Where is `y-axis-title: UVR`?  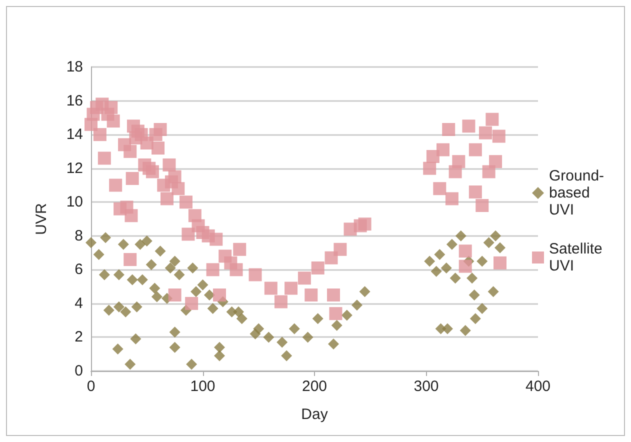
y-axis-title: UVR is located at coordinates (41, 219).